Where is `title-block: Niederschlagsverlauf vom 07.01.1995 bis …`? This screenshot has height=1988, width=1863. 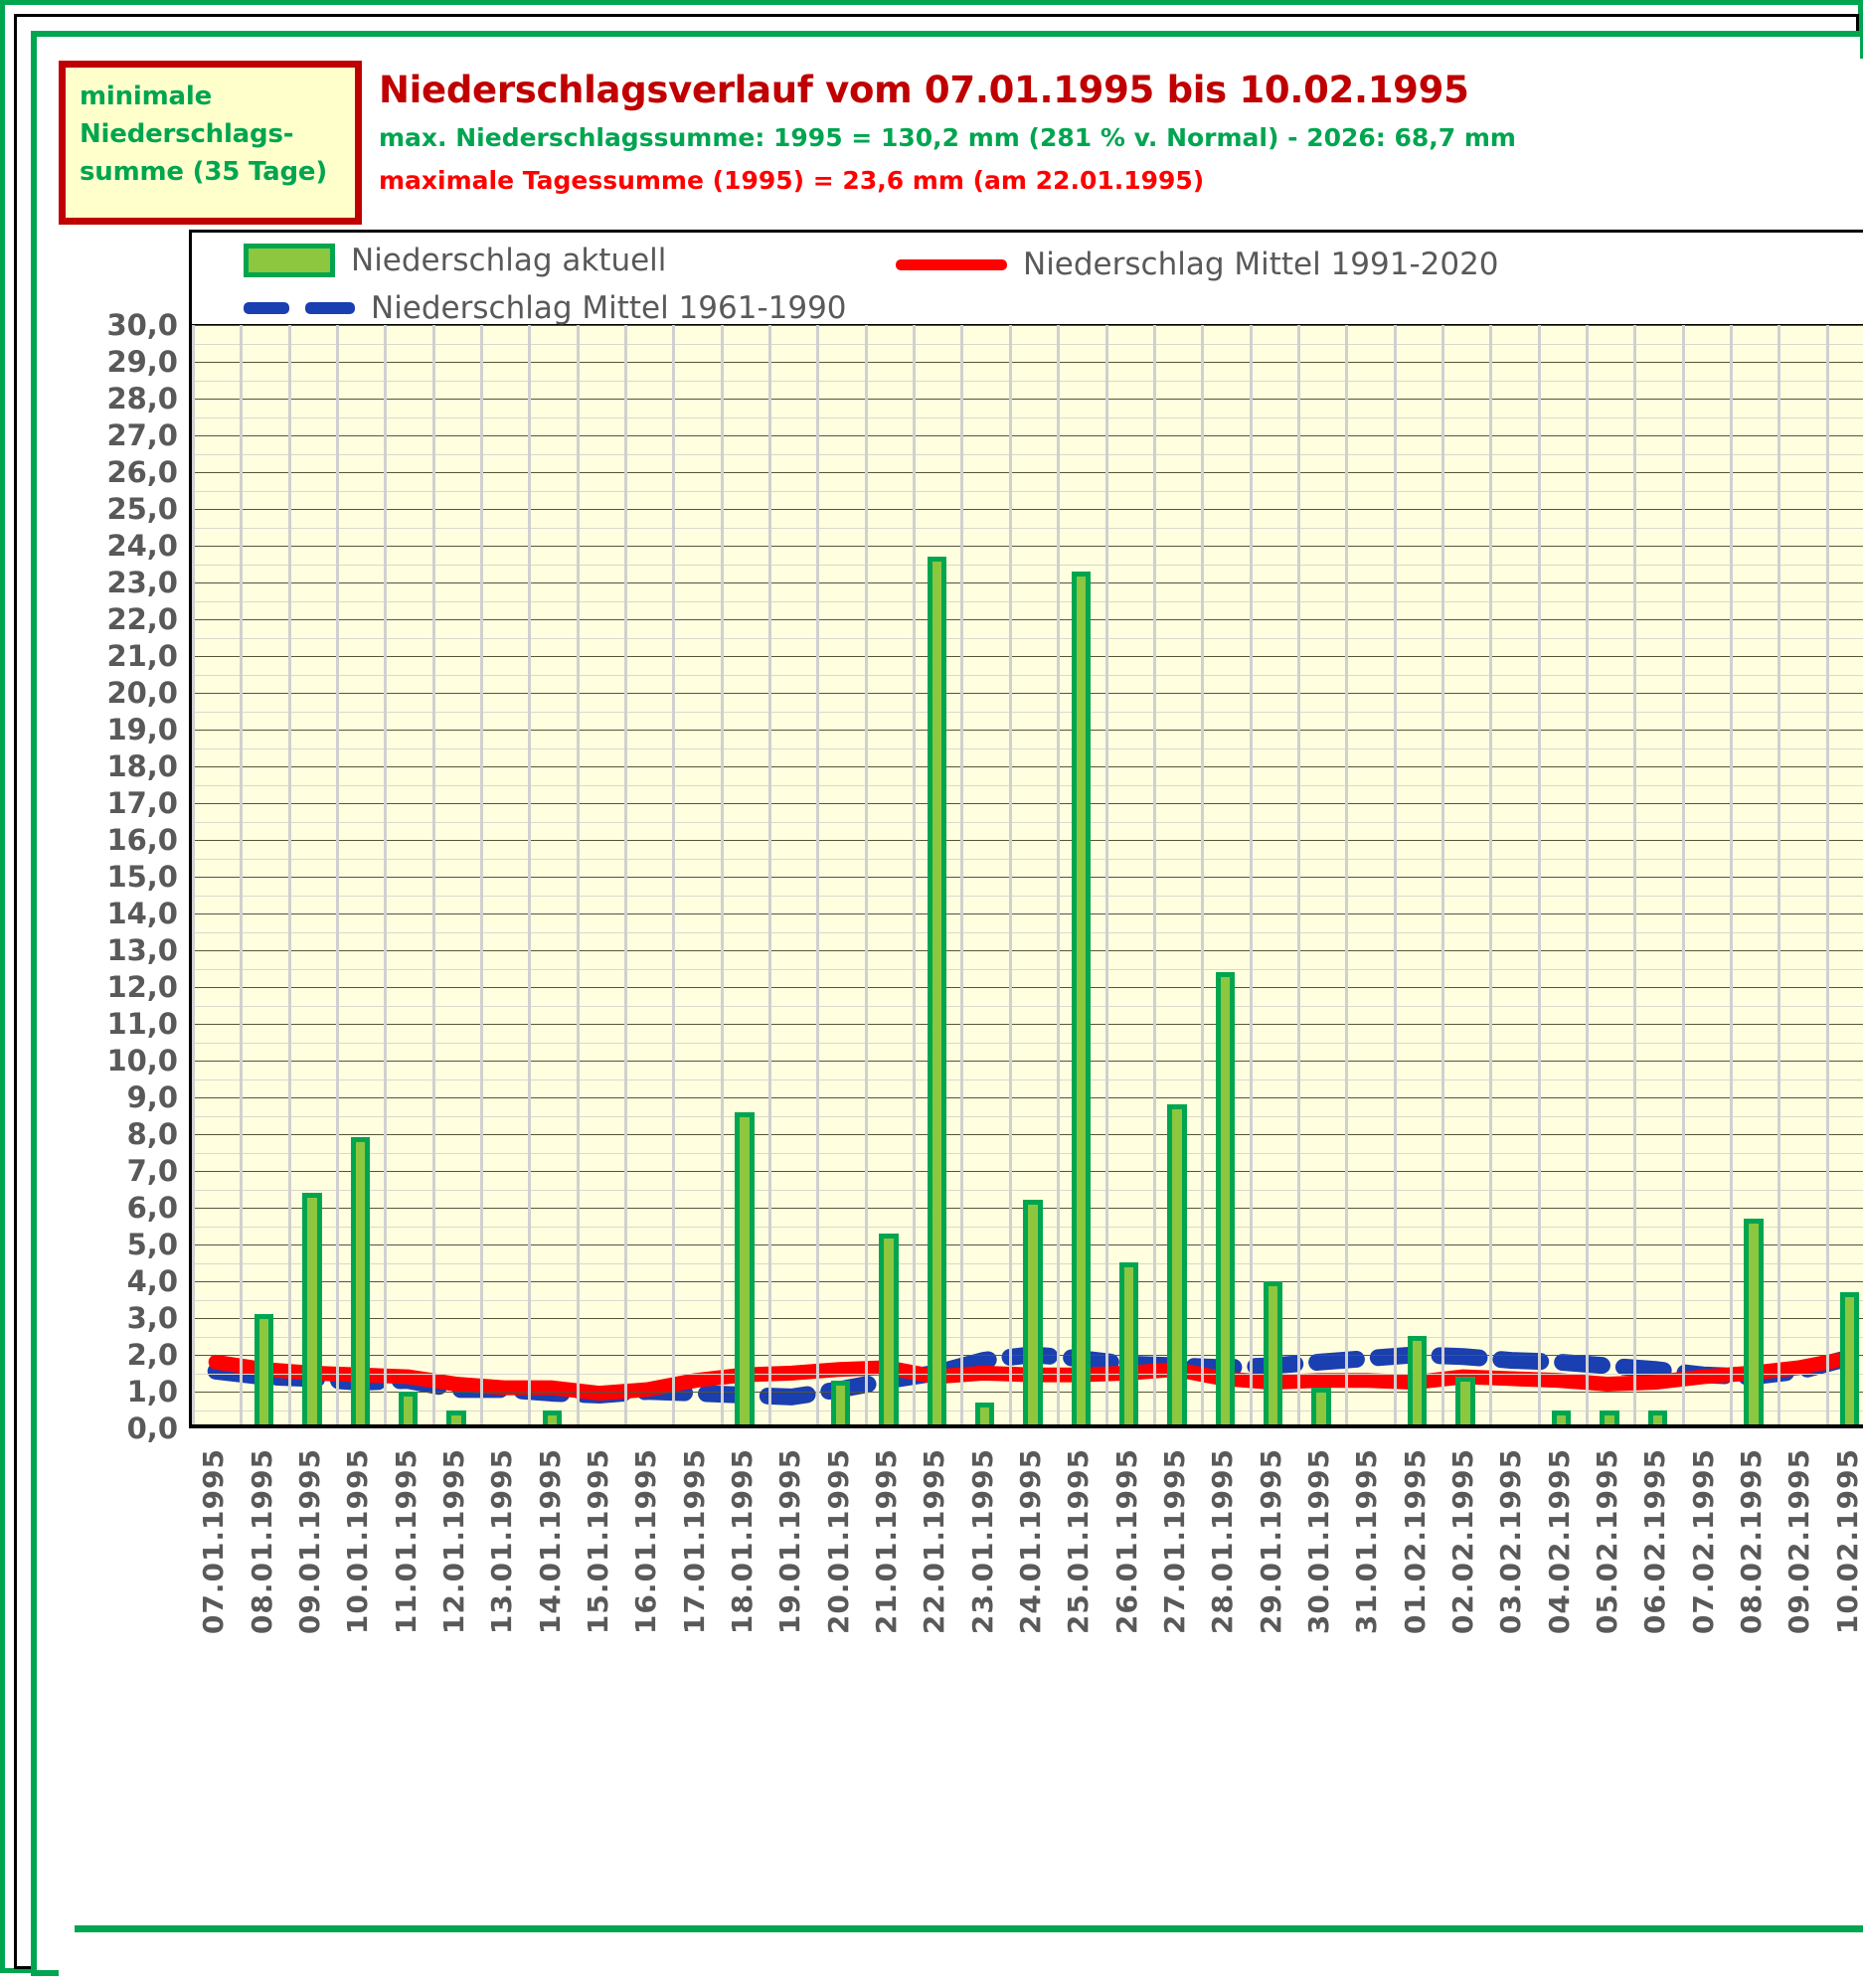
title-block: Niederschlagsverlauf vom 07.01.1995 bis … is located at coordinates (1121, 133).